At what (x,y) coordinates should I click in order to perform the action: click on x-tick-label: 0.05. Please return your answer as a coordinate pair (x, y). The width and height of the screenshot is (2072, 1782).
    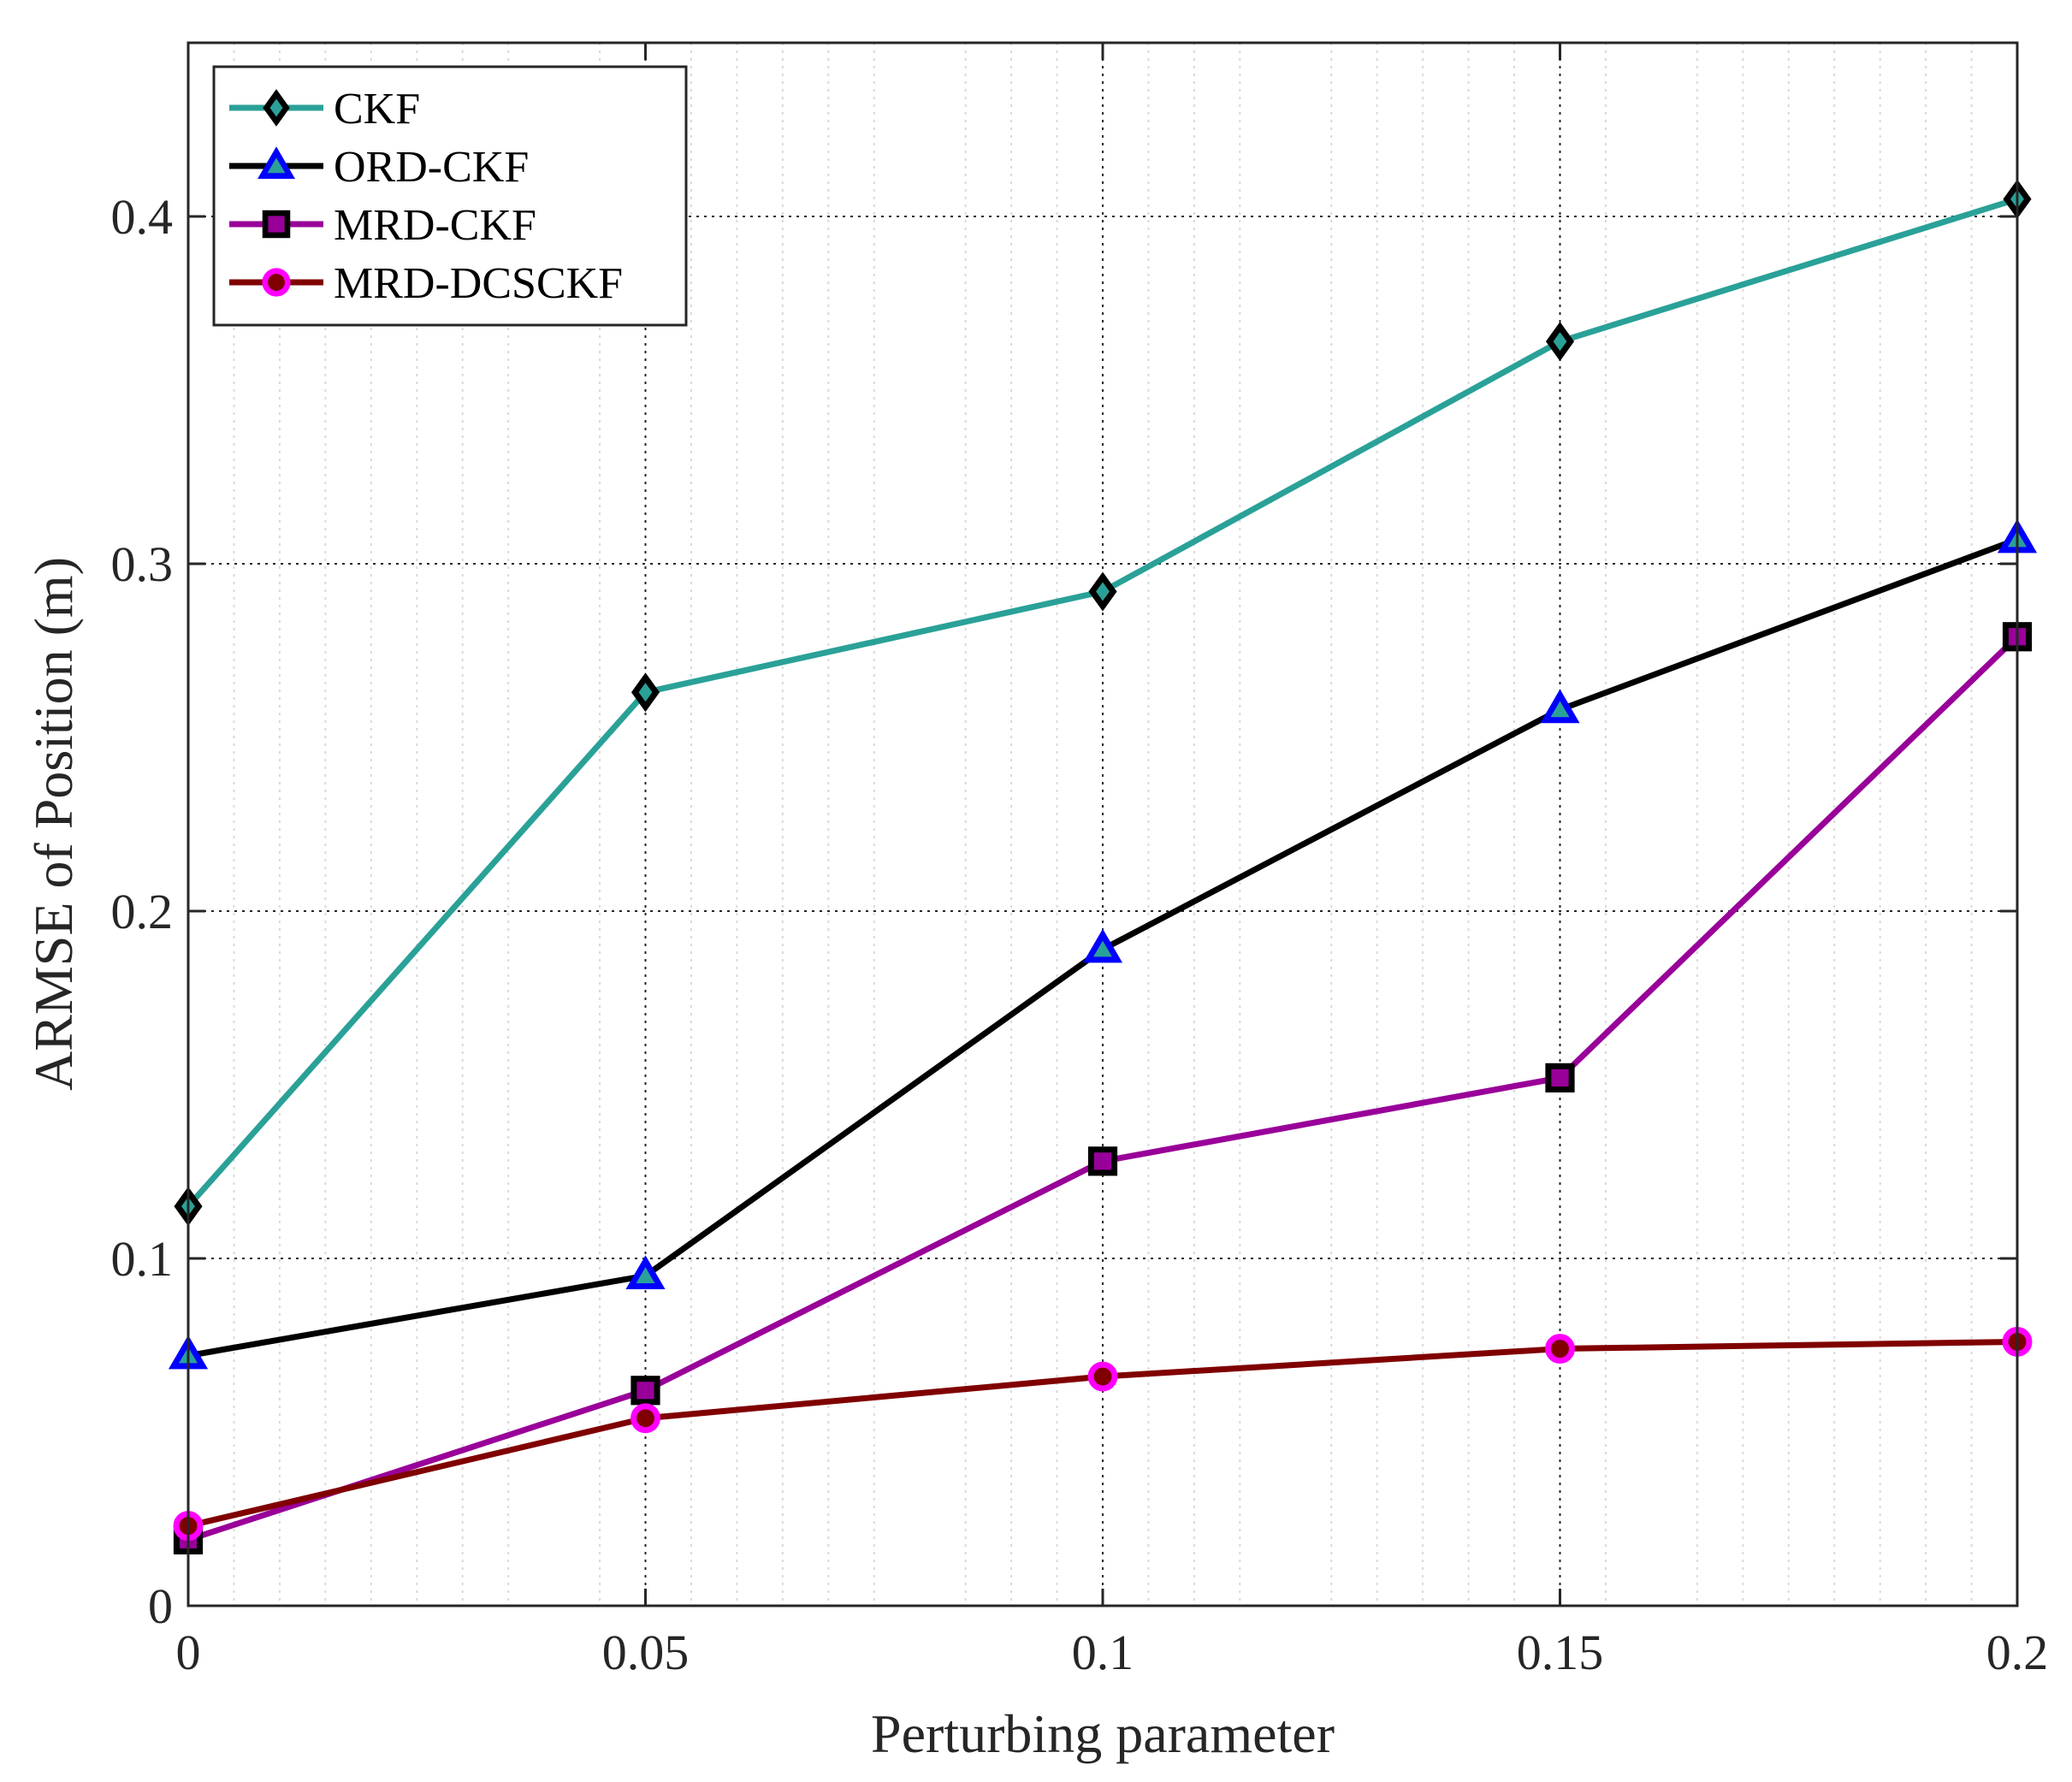
    Looking at the image, I should click on (646, 1652).